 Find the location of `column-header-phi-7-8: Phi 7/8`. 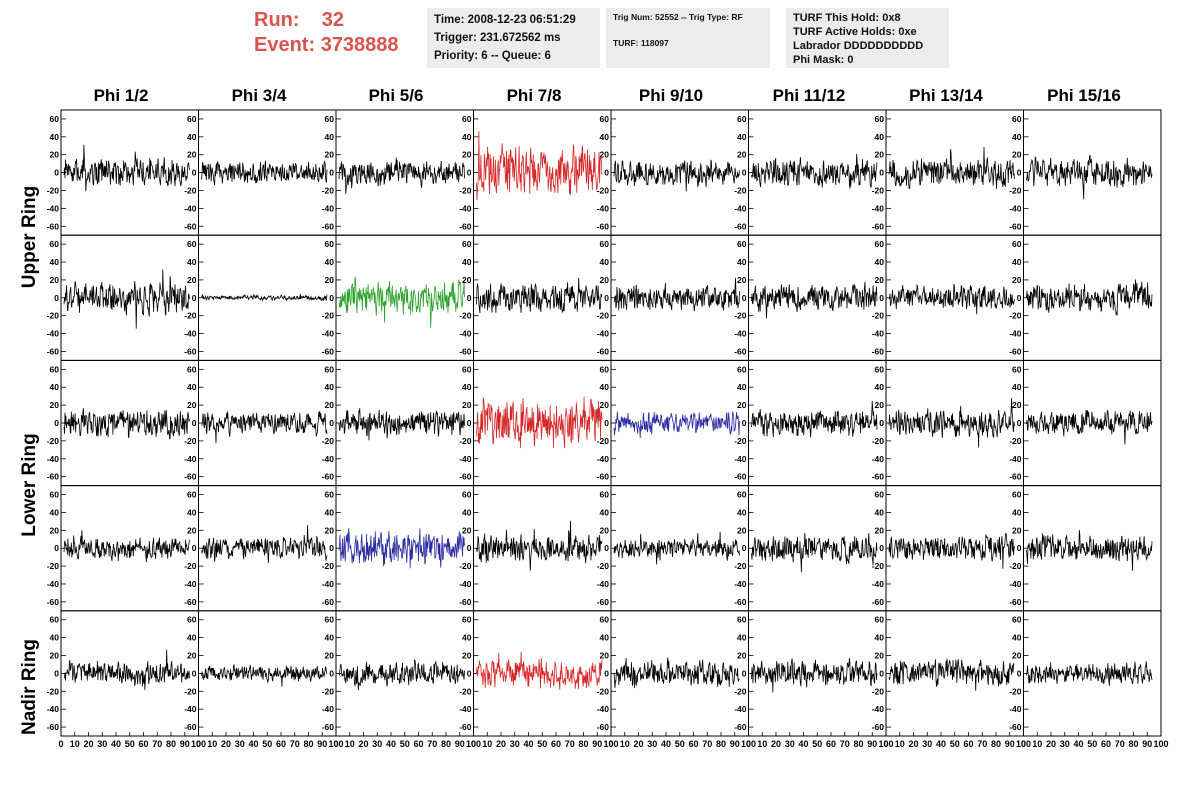

column-header-phi-7-8: Phi 7/8 is located at coordinates (534, 95).